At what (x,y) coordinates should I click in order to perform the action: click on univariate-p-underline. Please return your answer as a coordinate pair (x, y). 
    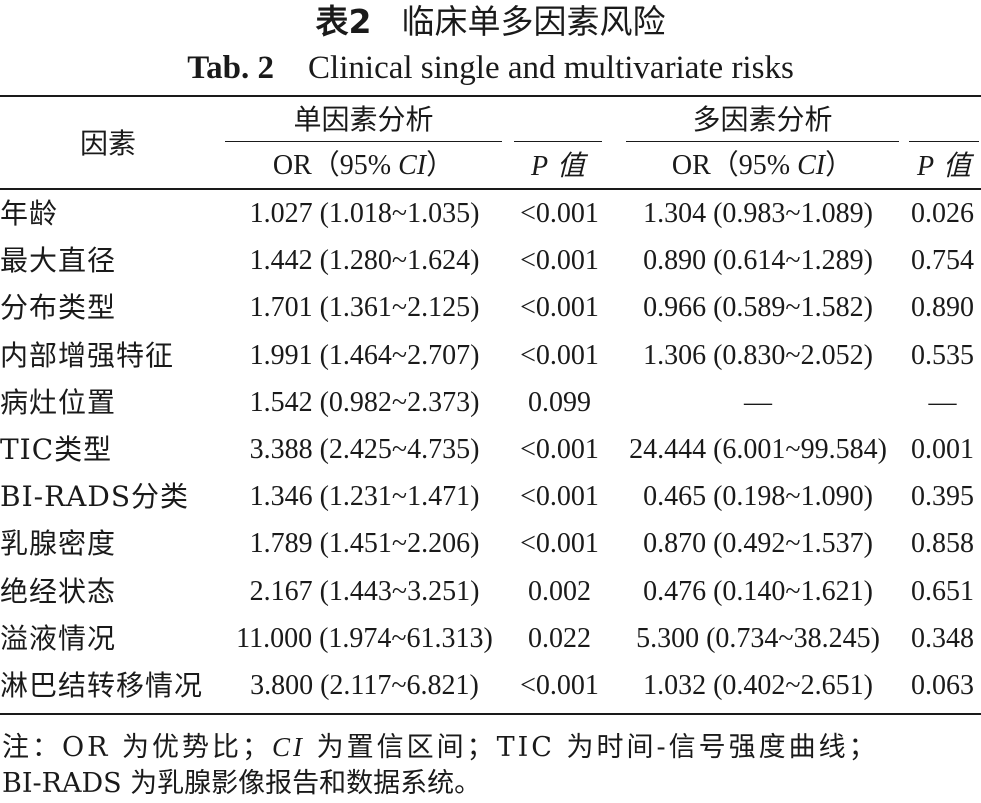
    Looking at the image, I should click on (558, 141).